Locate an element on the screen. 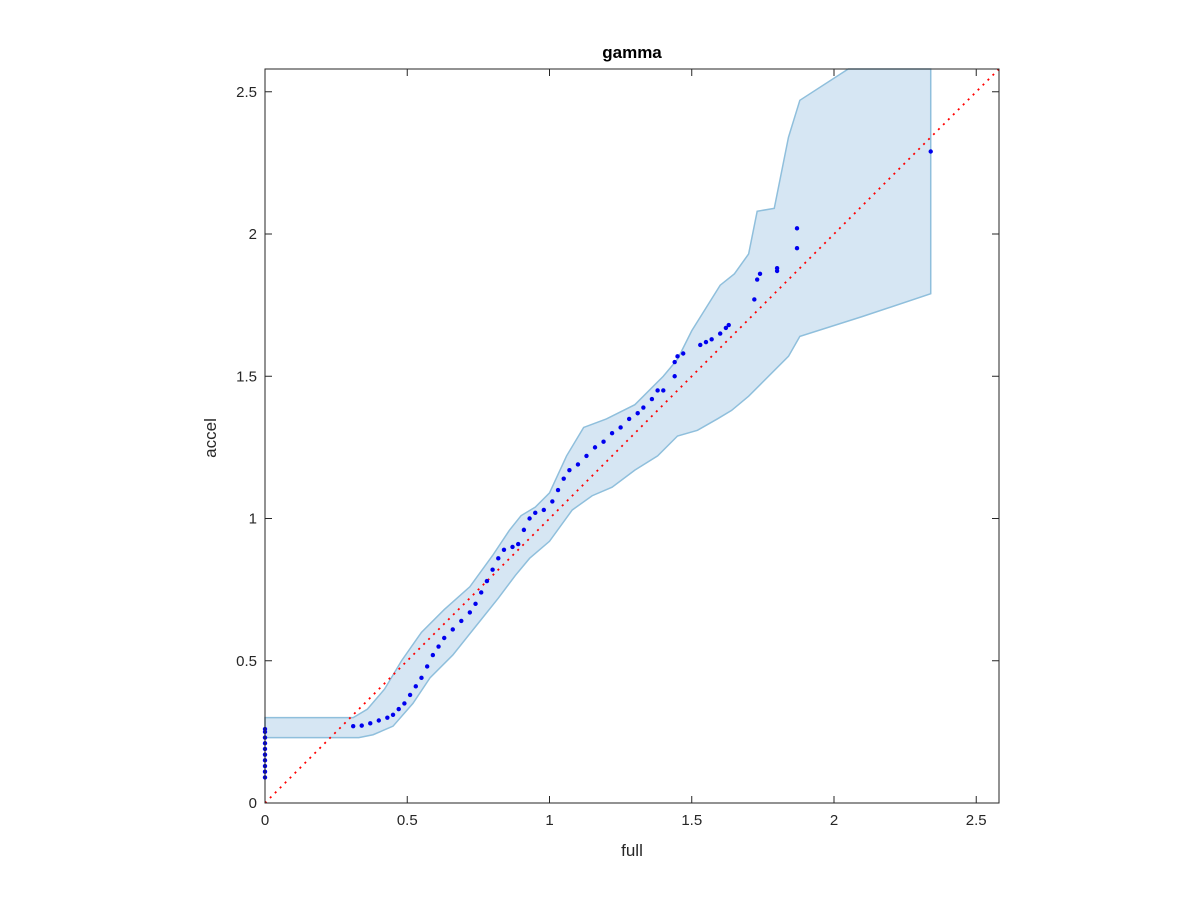  x-tick-label: 0 is located at coordinates (265, 820).